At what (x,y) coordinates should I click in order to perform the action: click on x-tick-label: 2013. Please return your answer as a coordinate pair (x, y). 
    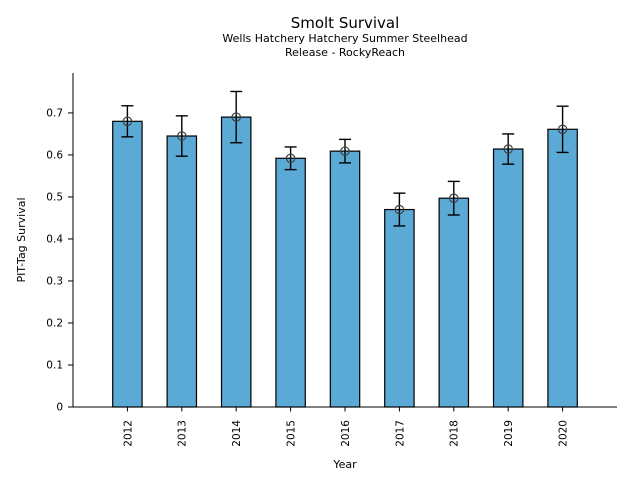
    Looking at the image, I should click on (183, 433).